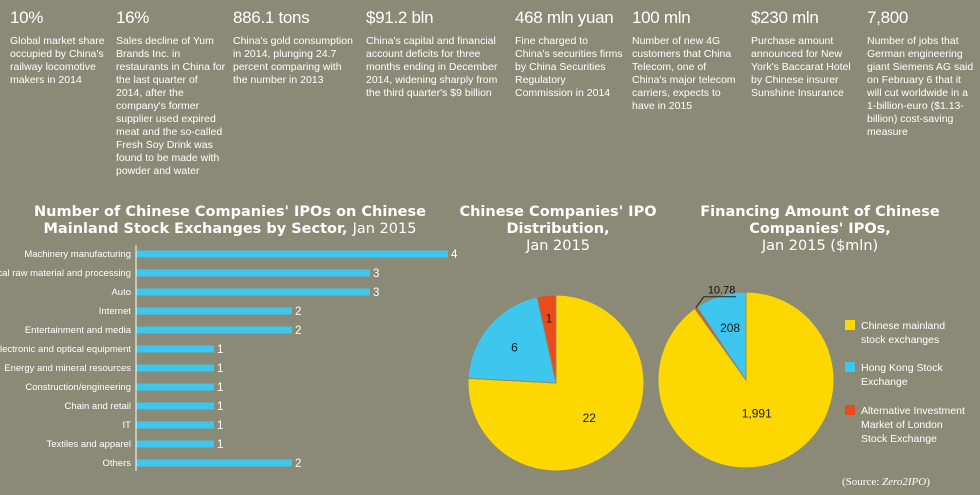 The image size is (980, 495). What do you see at coordinates (77, 254) in the screenshot?
I see `bar-category-label: Machinery manufacturing` at bounding box center [77, 254].